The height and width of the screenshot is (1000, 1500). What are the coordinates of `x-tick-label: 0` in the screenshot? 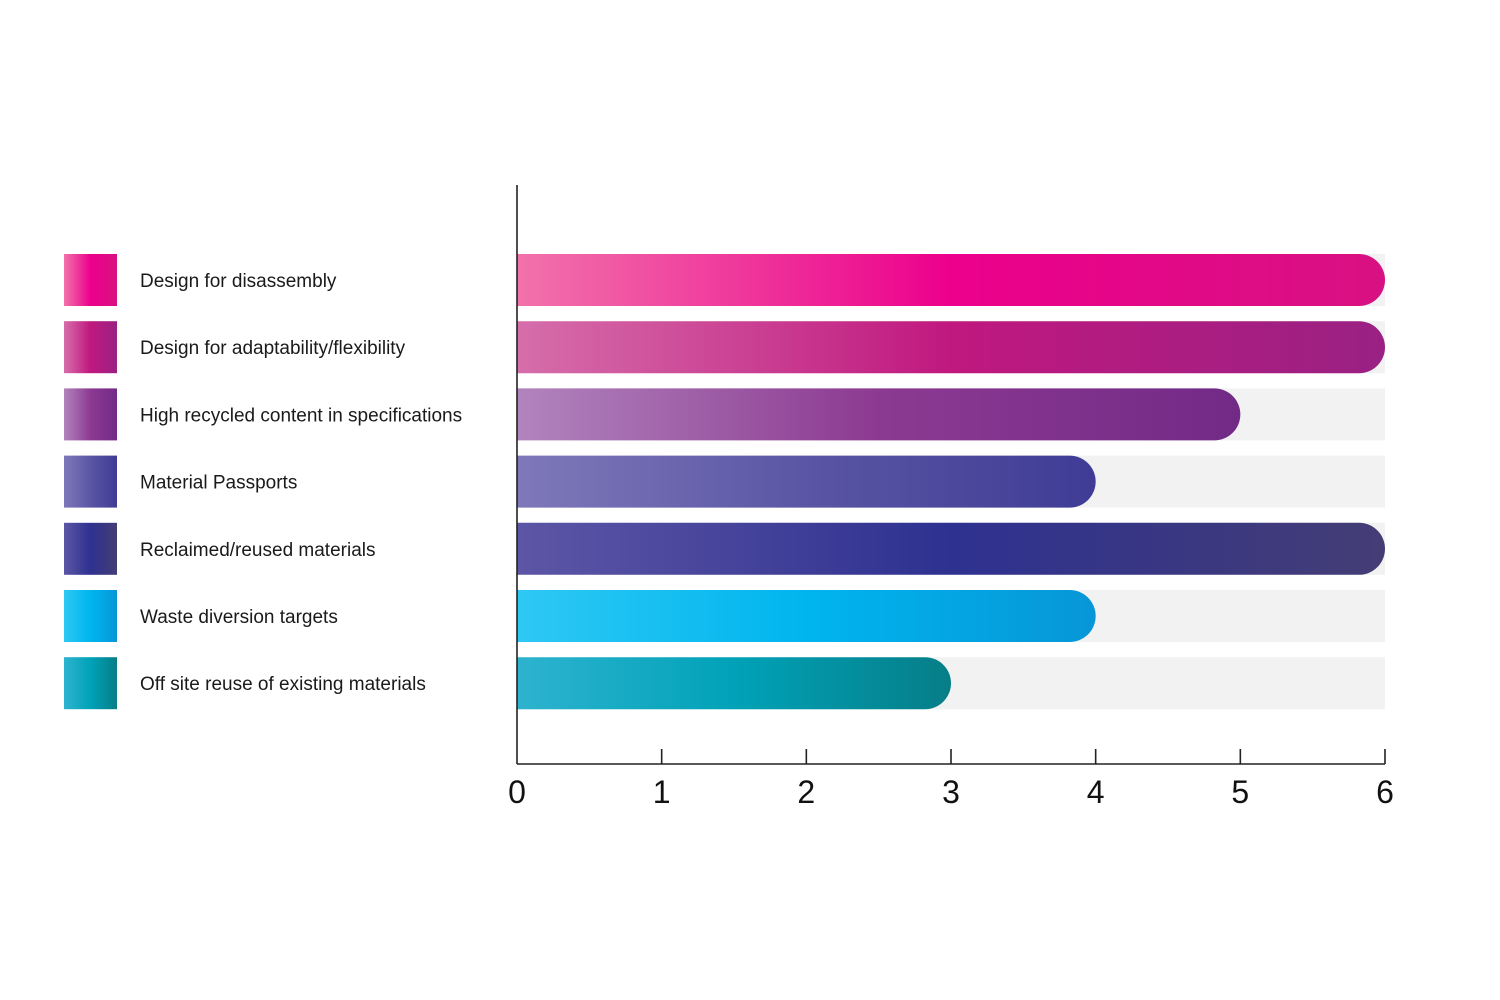 It's located at (517, 792).